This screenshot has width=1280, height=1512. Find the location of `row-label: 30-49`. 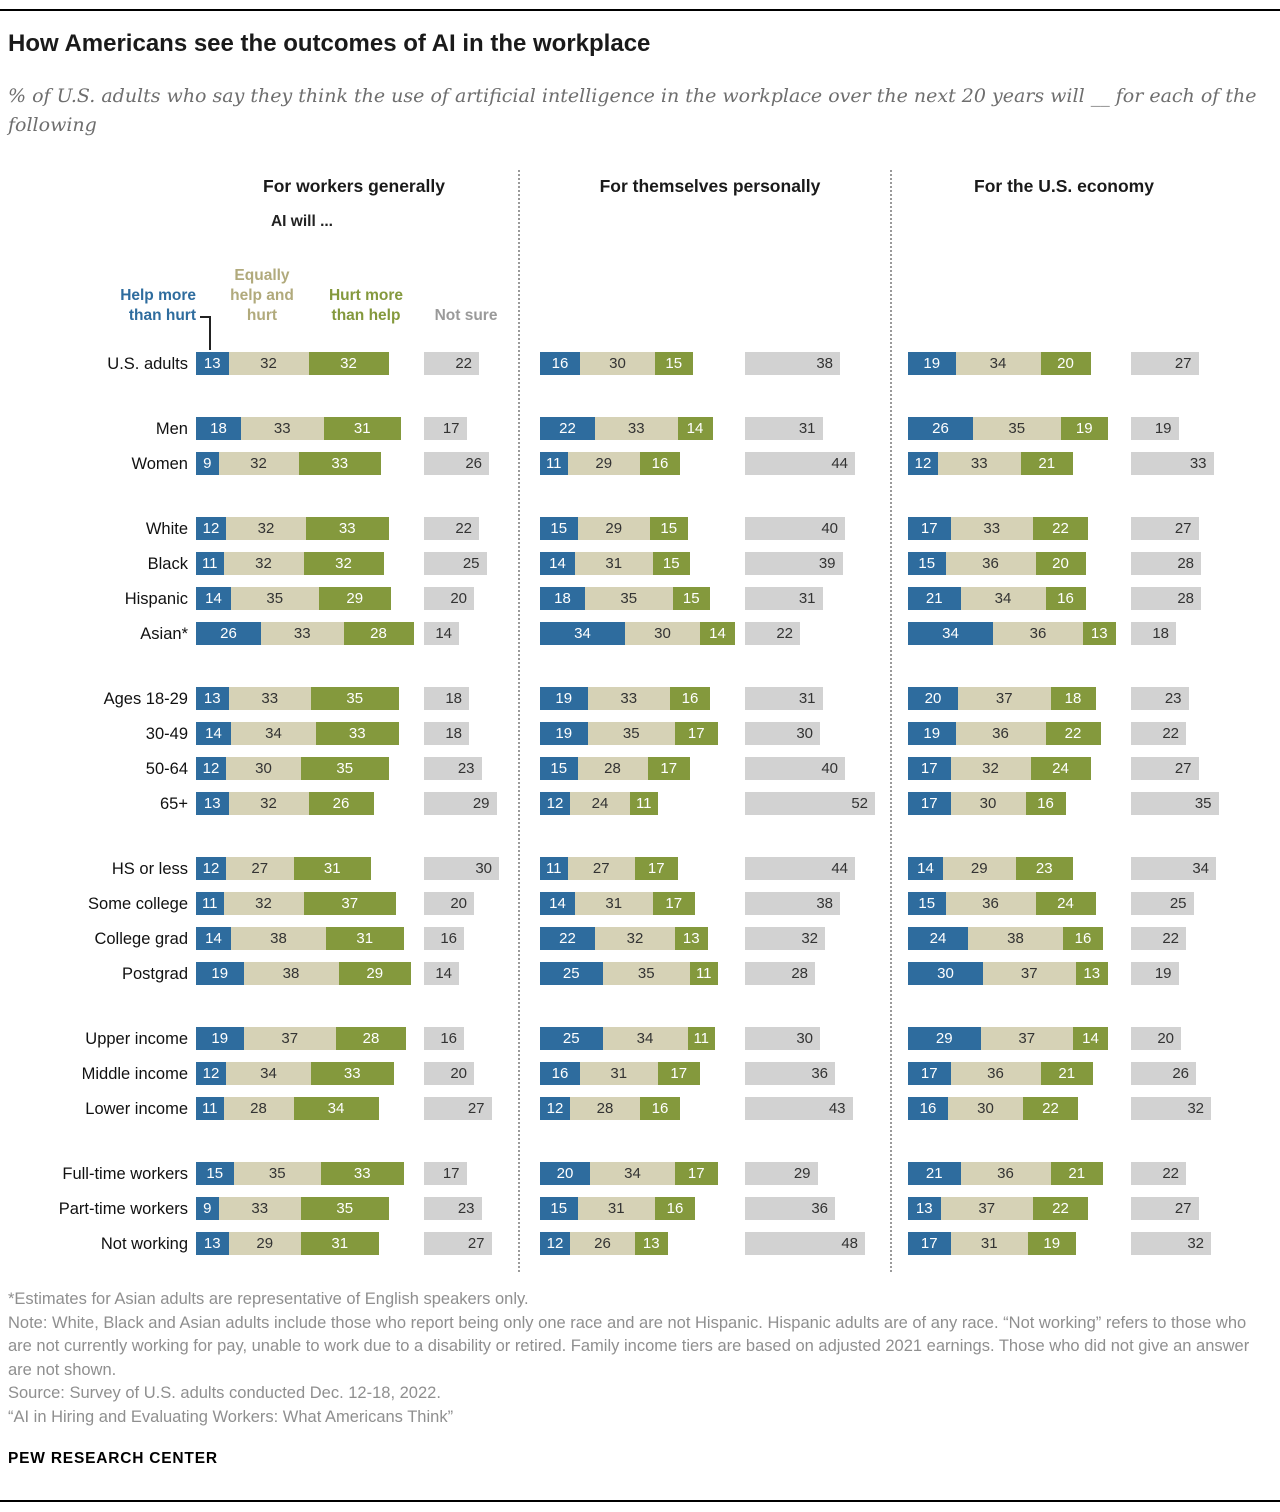

row-label: 30-49 is located at coordinates (166, 734).